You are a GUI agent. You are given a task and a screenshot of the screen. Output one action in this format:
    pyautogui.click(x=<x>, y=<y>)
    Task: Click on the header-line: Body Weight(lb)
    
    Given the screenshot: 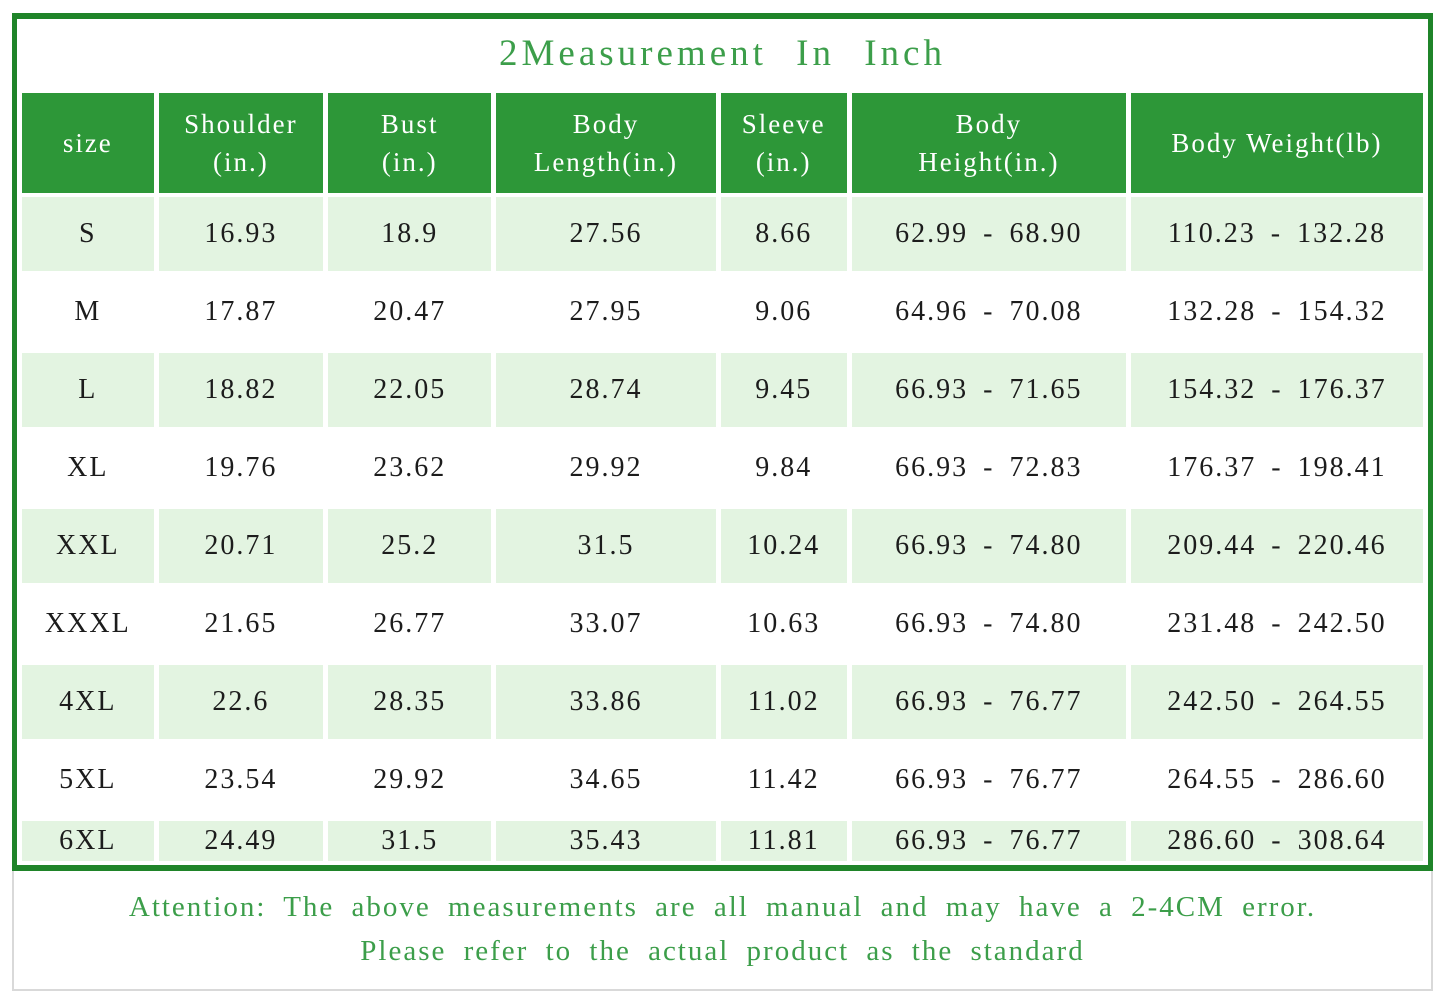 What is the action you would take?
    pyautogui.click(x=1277, y=143)
    